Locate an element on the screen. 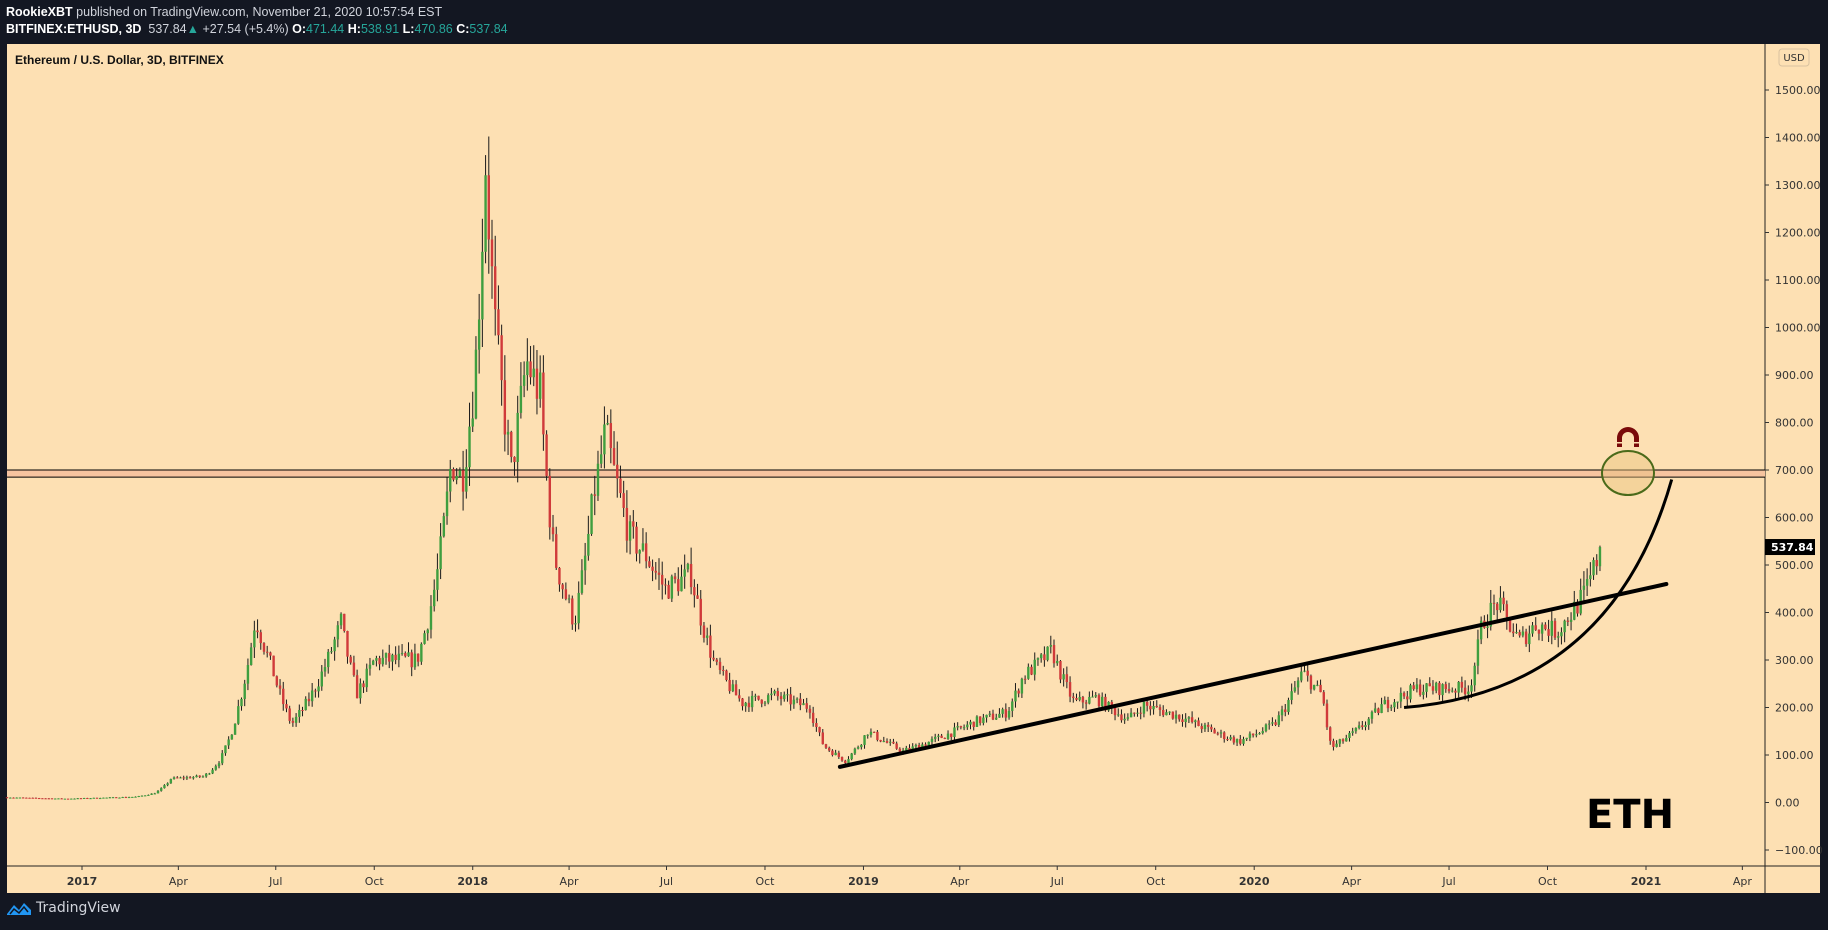 The width and height of the screenshot is (1828, 930). target-circle is located at coordinates (1628, 473).